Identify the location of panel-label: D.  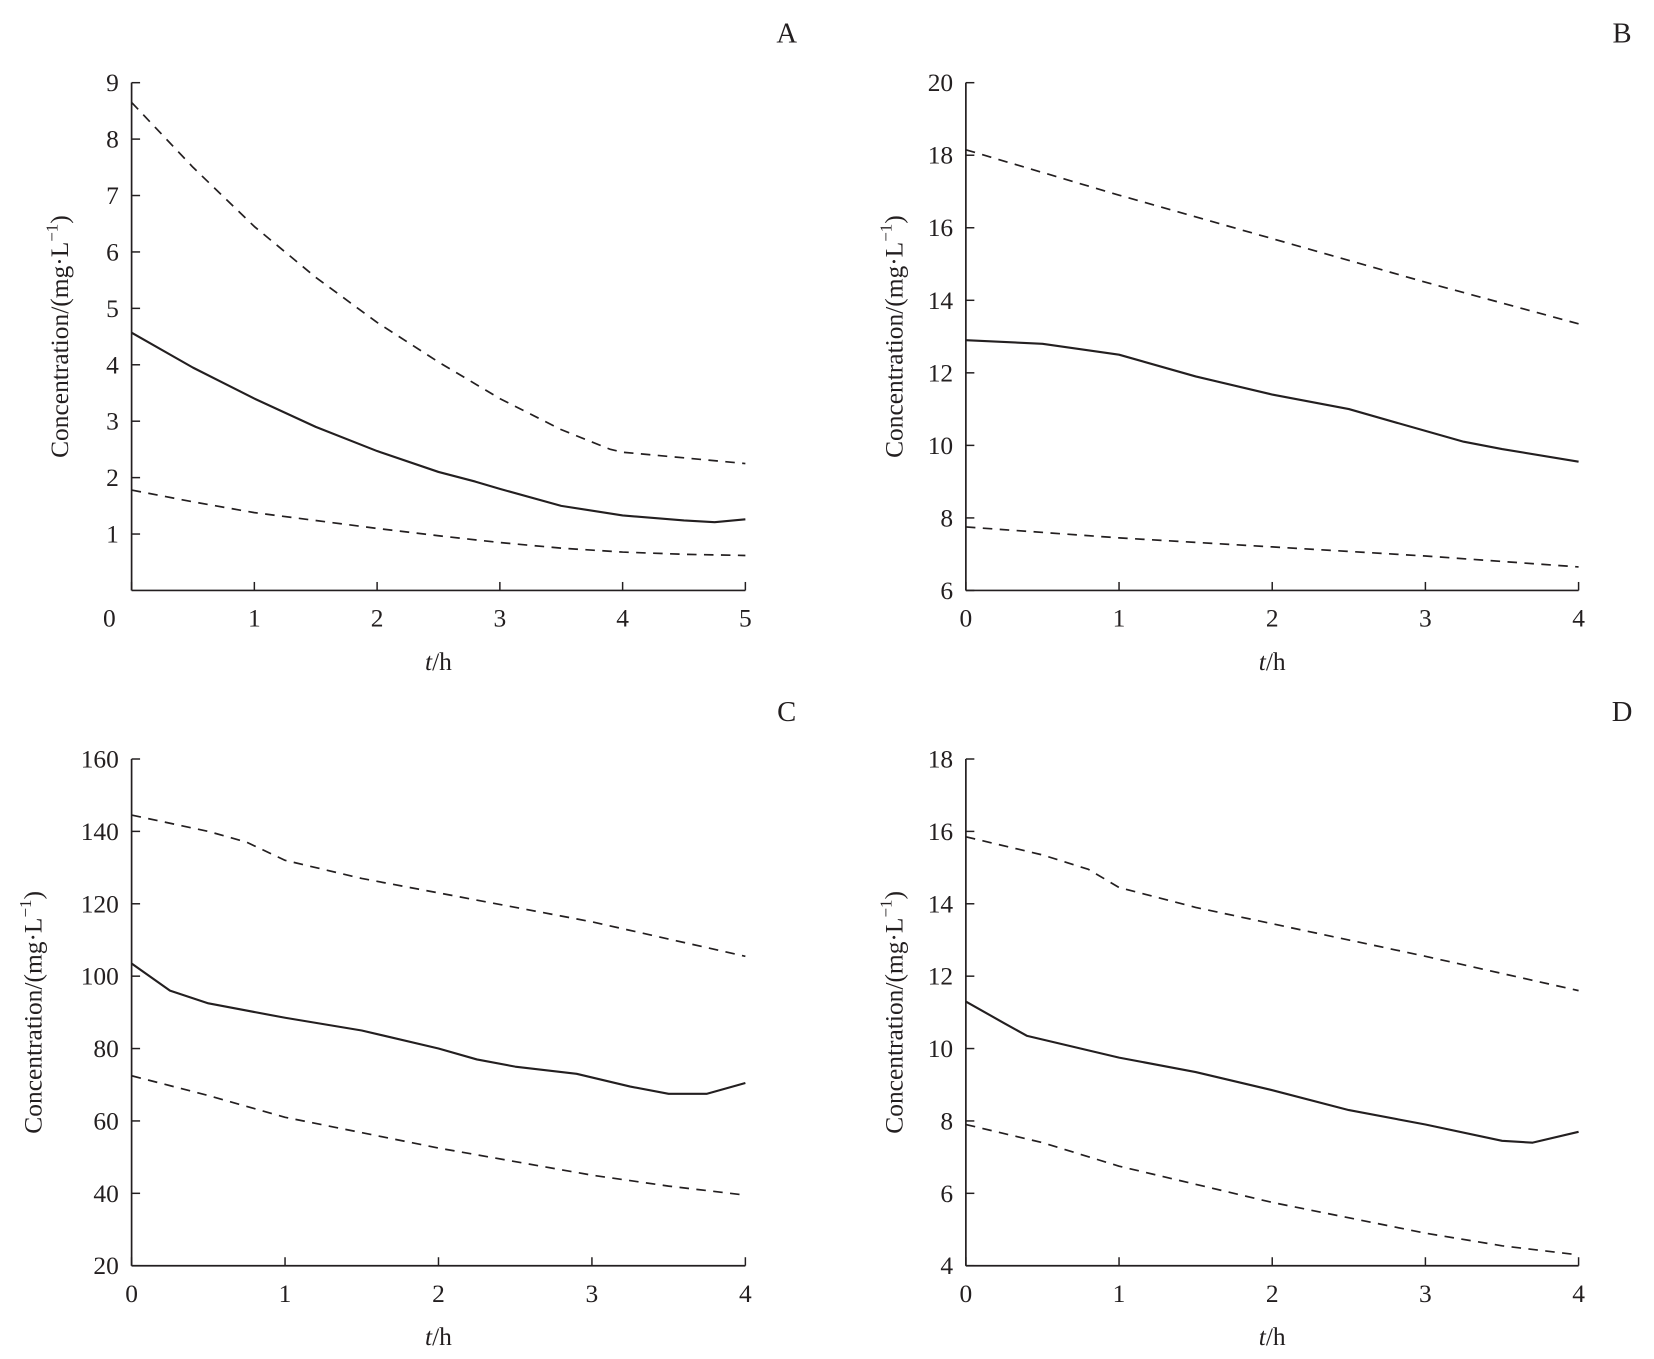
(1622, 712).